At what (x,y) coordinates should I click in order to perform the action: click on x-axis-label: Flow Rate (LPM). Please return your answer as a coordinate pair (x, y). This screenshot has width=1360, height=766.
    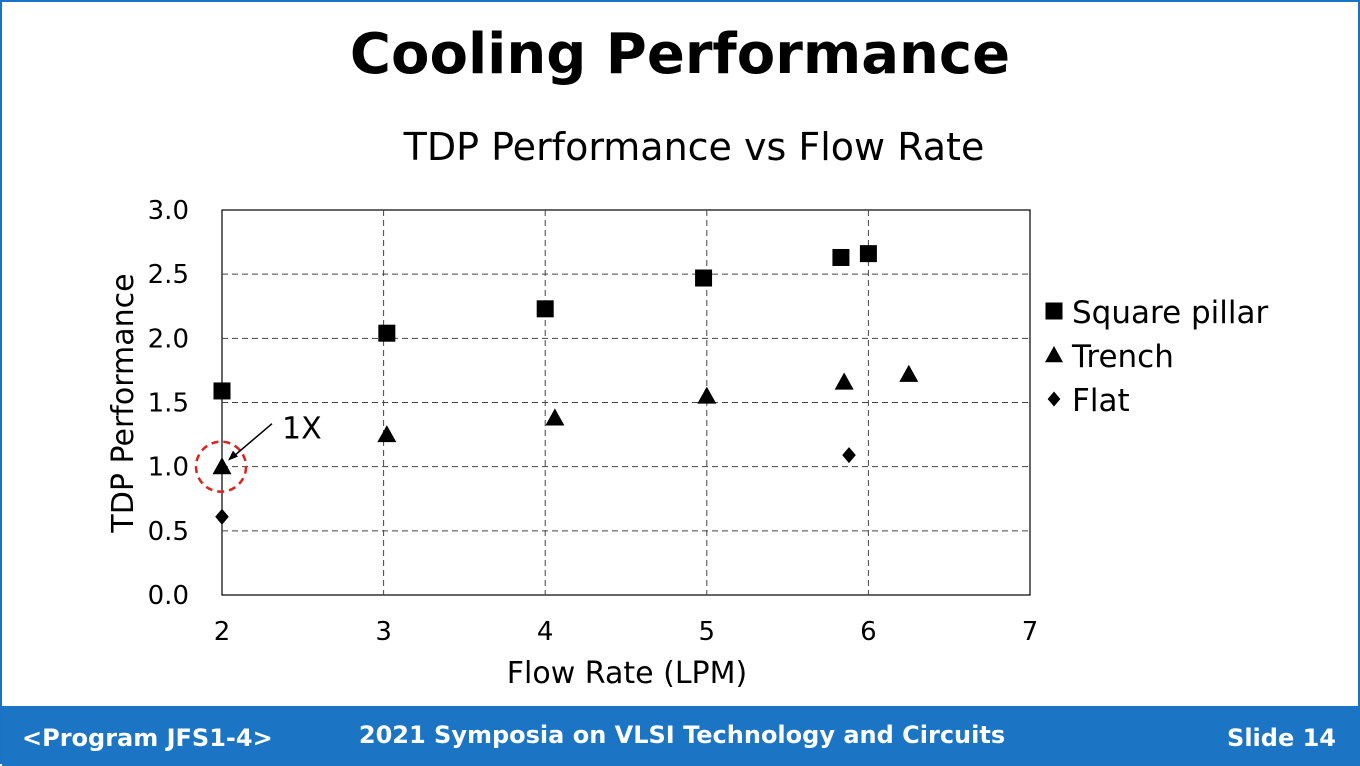
    Looking at the image, I should click on (627, 673).